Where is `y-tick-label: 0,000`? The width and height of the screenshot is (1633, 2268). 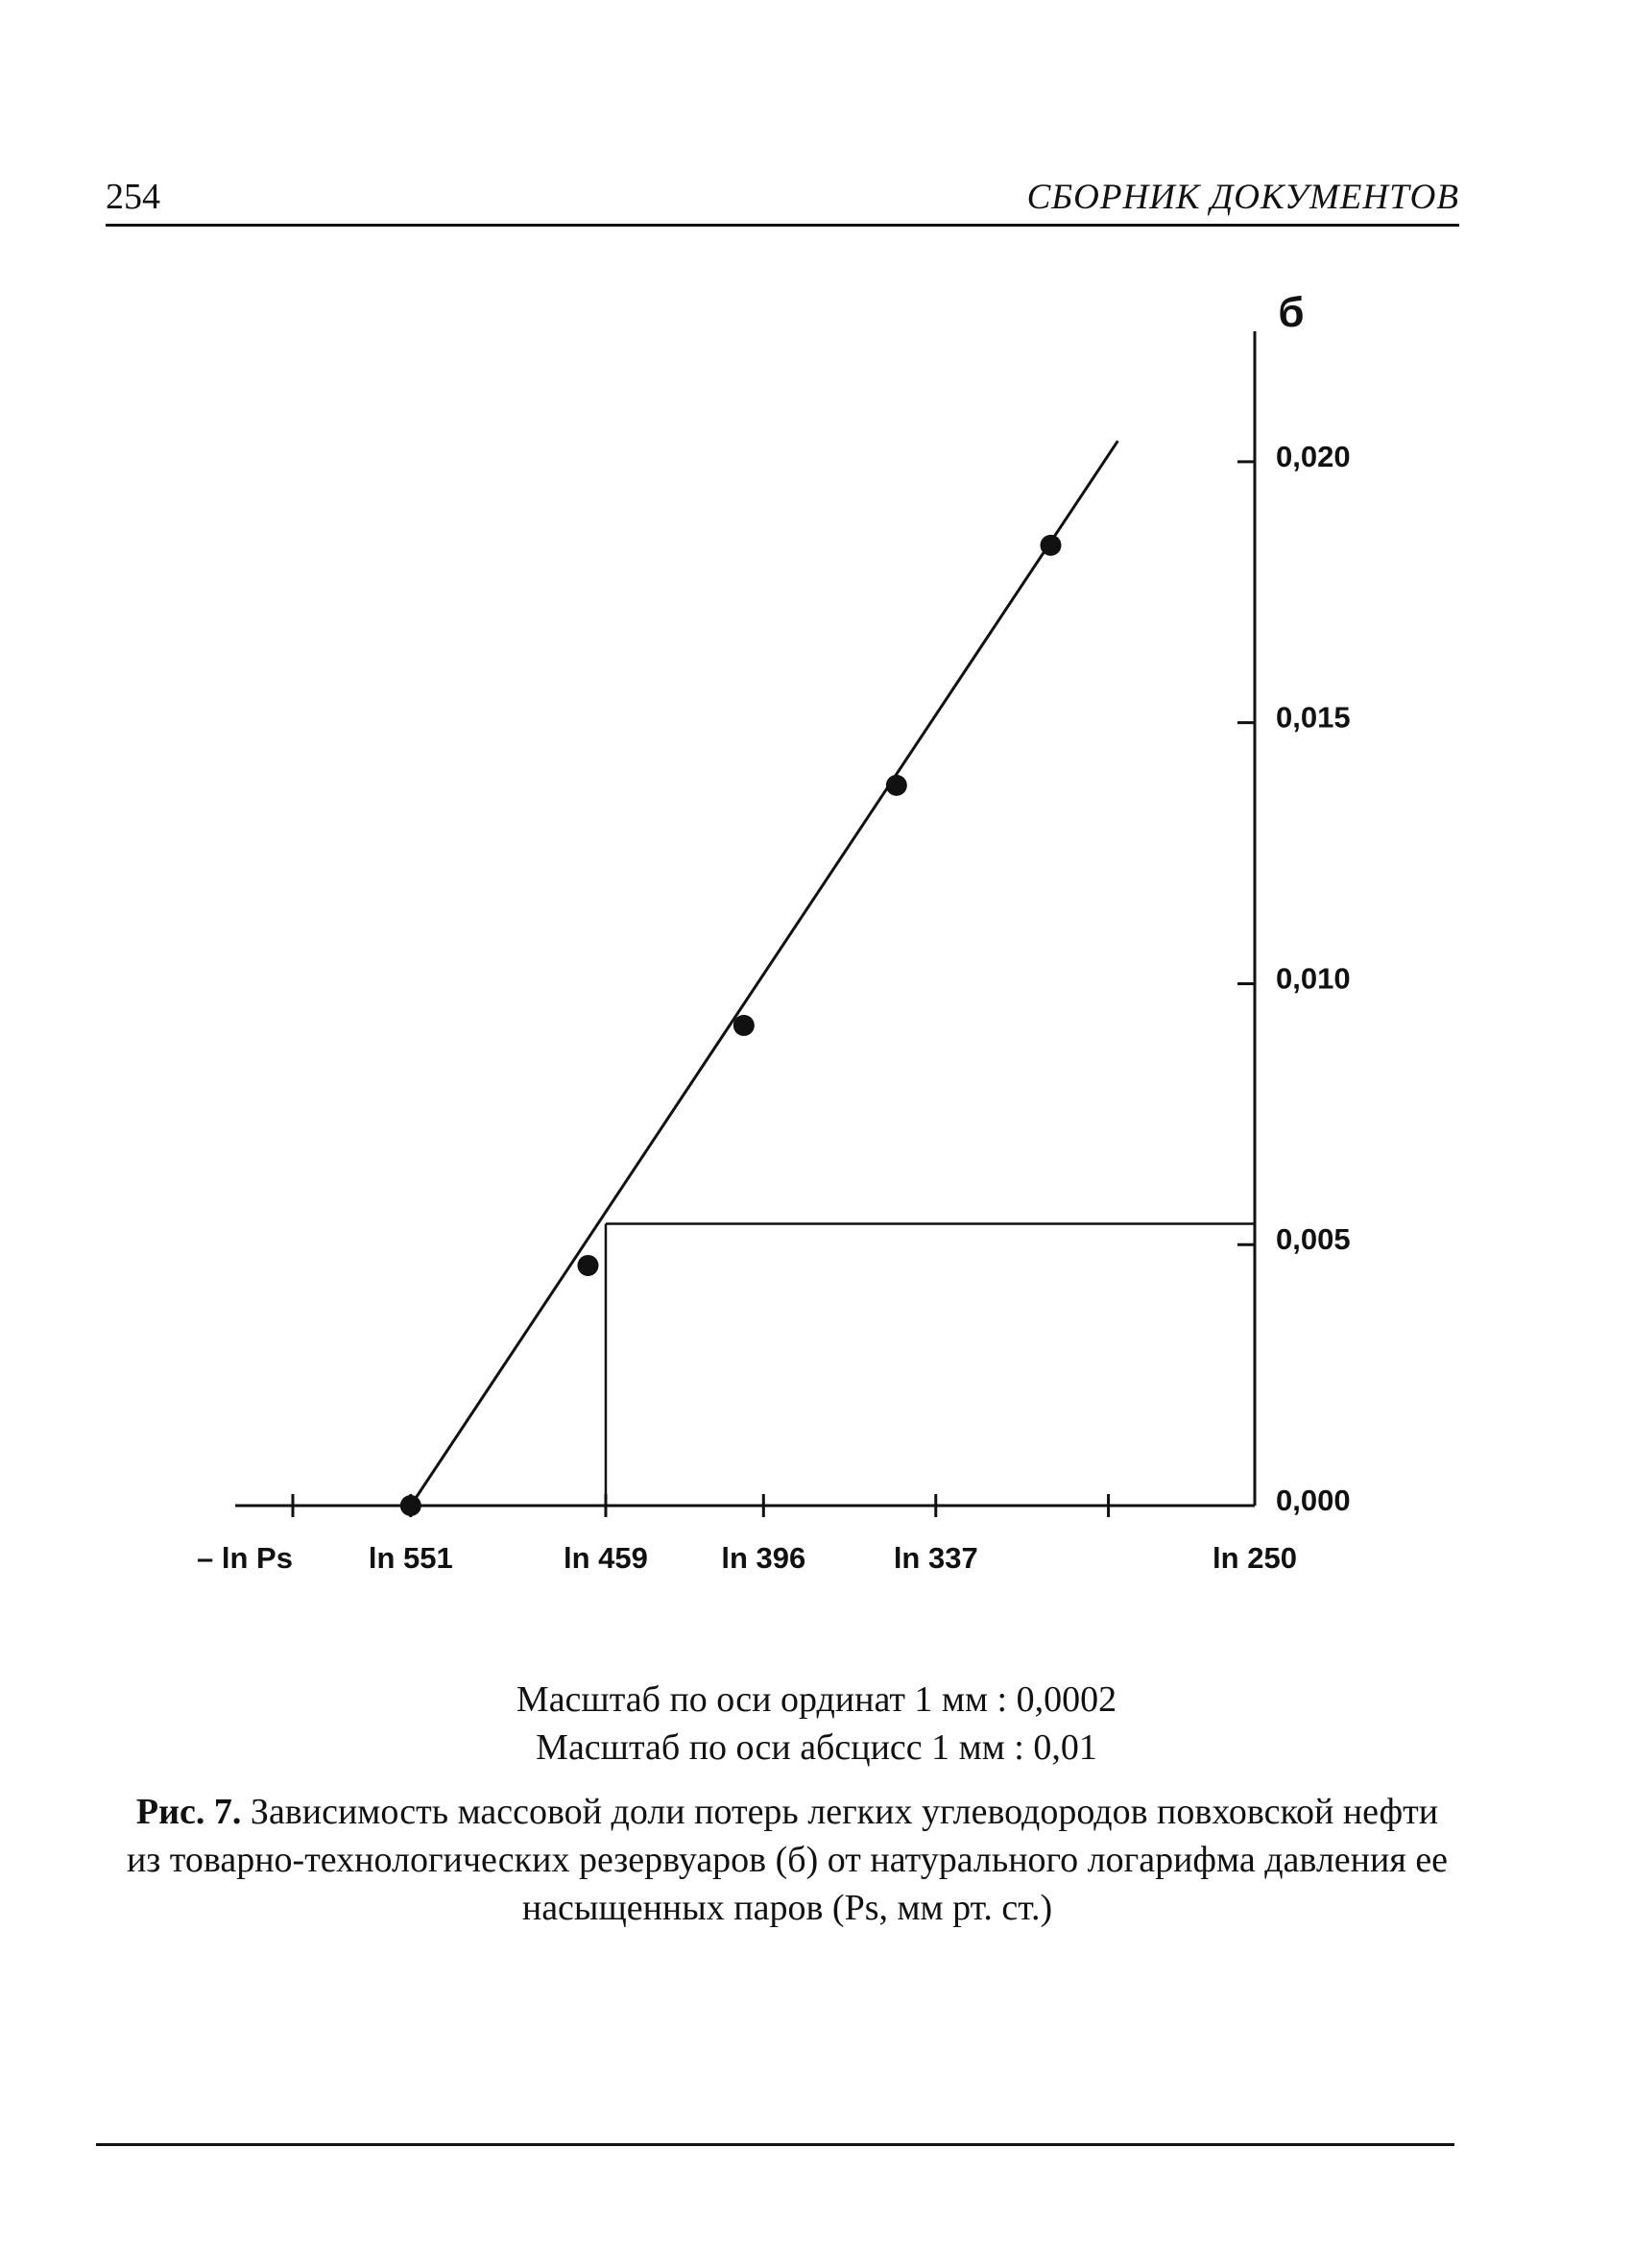
y-tick-label: 0,000 is located at coordinates (1313, 1501).